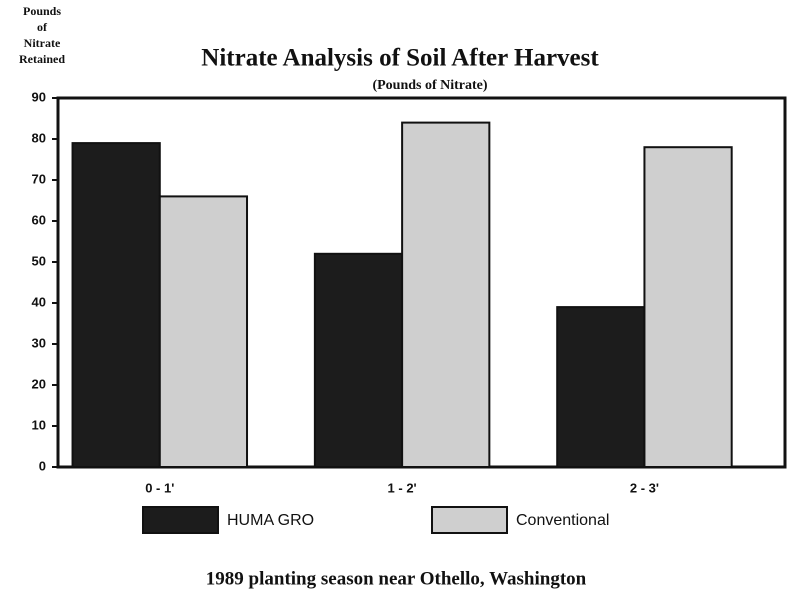 The image size is (792, 598). What do you see at coordinates (159, 487) in the screenshot?
I see `x-tick-label: 0 - 1'` at bounding box center [159, 487].